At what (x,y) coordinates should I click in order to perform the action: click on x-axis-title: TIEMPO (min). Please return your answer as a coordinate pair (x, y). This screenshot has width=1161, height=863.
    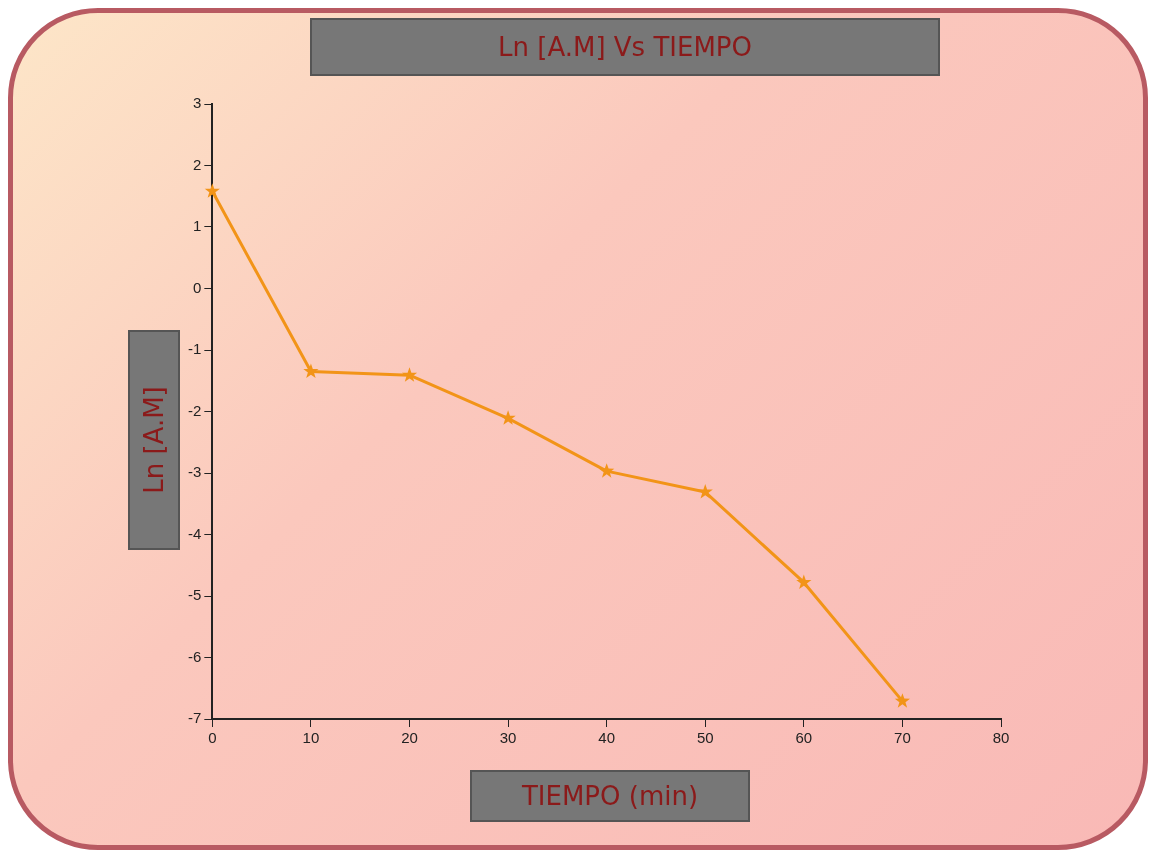
    Looking at the image, I should click on (610, 796).